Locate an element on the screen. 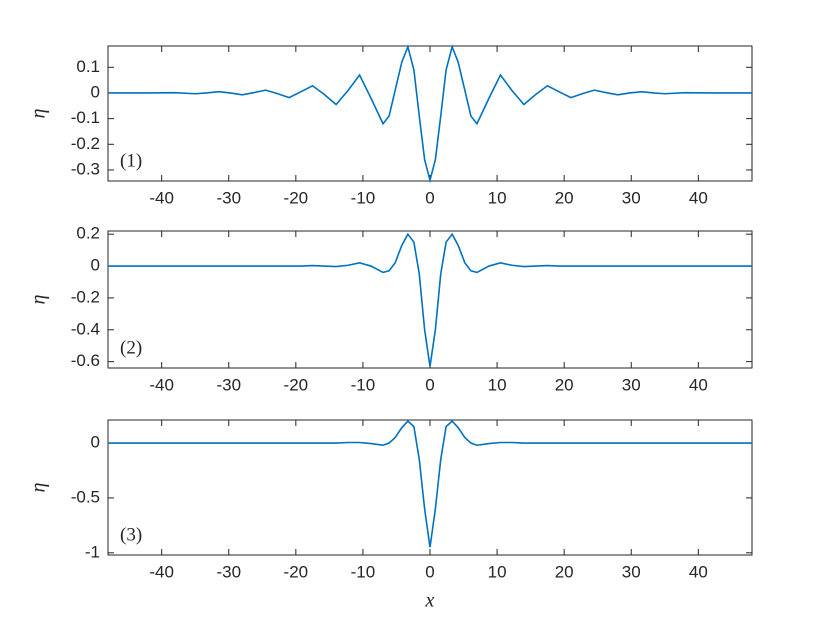 The height and width of the screenshot is (623, 830). annotation: (2) is located at coordinates (131, 347).